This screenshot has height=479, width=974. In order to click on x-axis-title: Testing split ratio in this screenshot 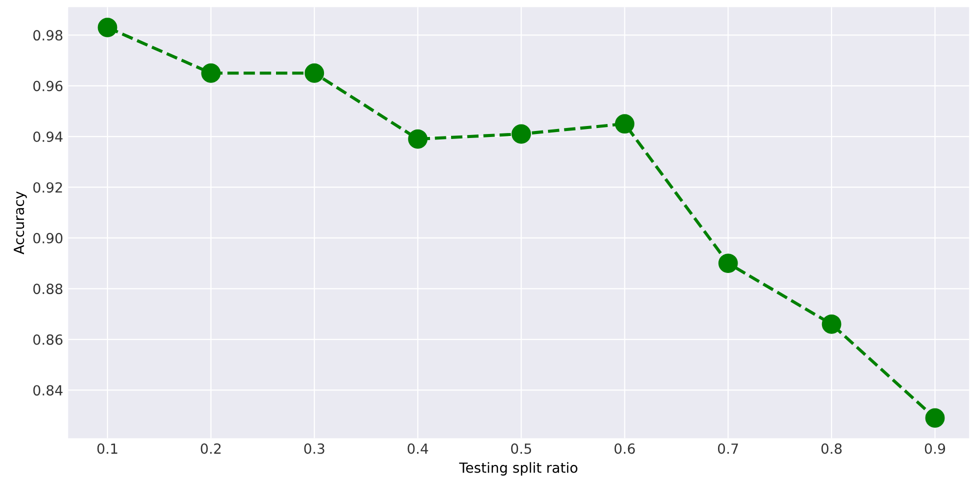, I will do `click(518, 469)`.